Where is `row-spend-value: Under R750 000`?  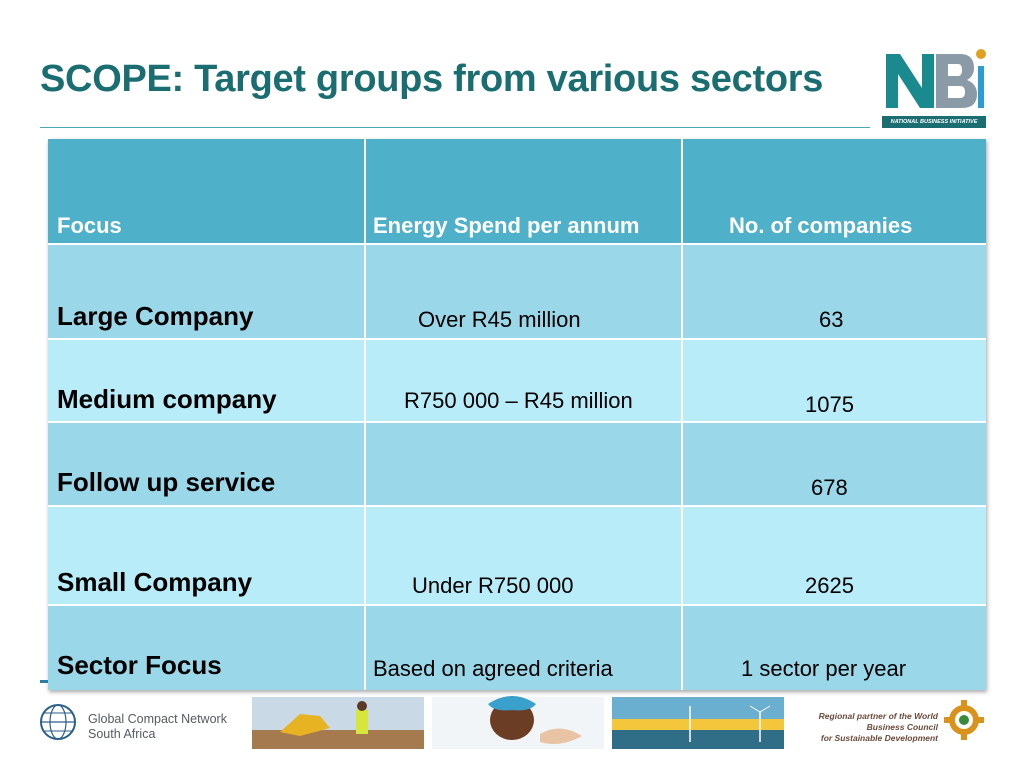 row-spend-value: Under R750 000 is located at coordinates (493, 585).